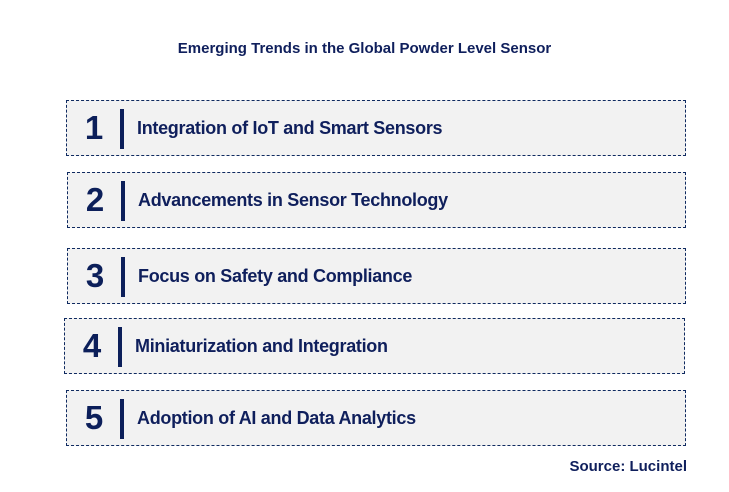 Image resolution: width=729 pixels, height=492 pixels. Describe the element at coordinates (92, 345) in the screenshot. I see `trend-number: 4` at that location.